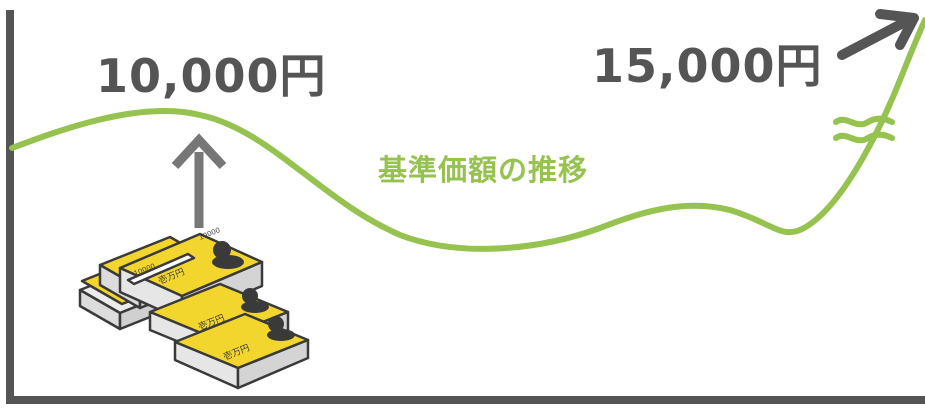 Image resolution: width=925 pixels, height=410 pixels. I want to click on break-mark-icon, so click(864, 129).